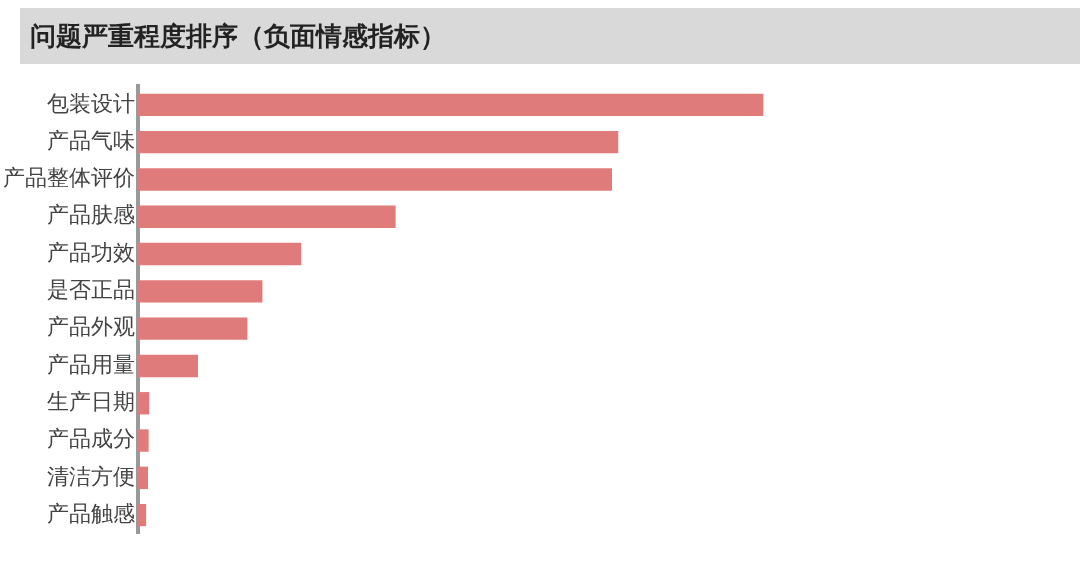 The width and height of the screenshot is (1080, 577). I want to click on chart-title: 问题严重程度排序（负面情感指标）, so click(550, 36).